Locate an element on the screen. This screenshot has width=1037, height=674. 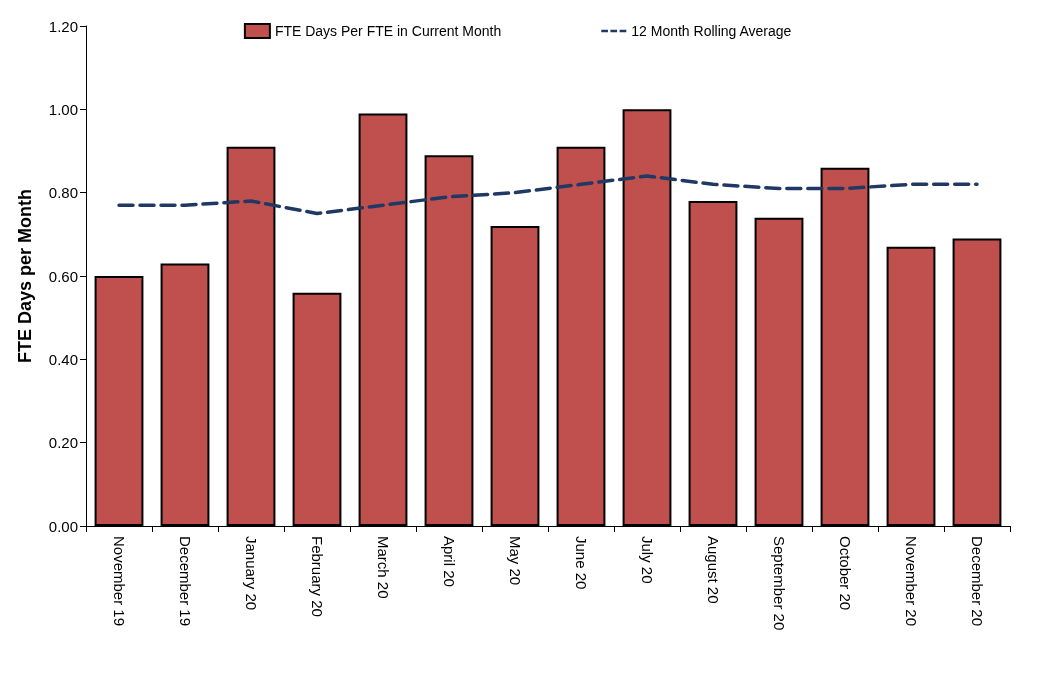
y-tick-label: 0.80 is located at coordinates (63, 193).